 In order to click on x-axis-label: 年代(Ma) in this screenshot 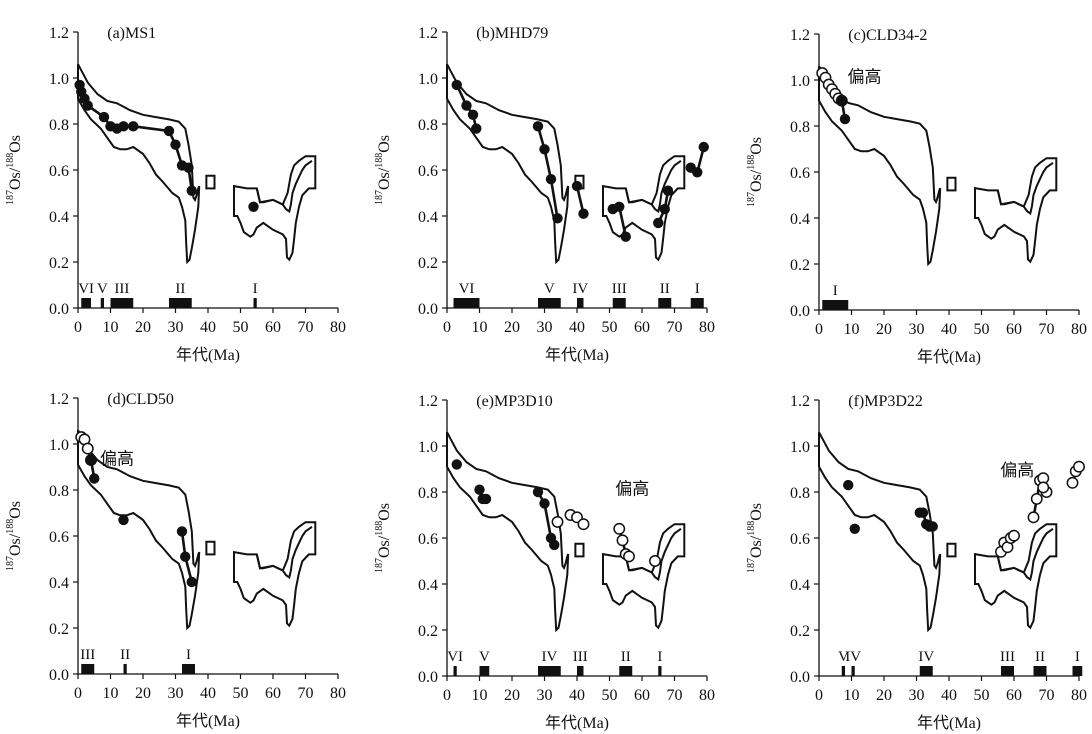, I will do `click(208, 721)`.